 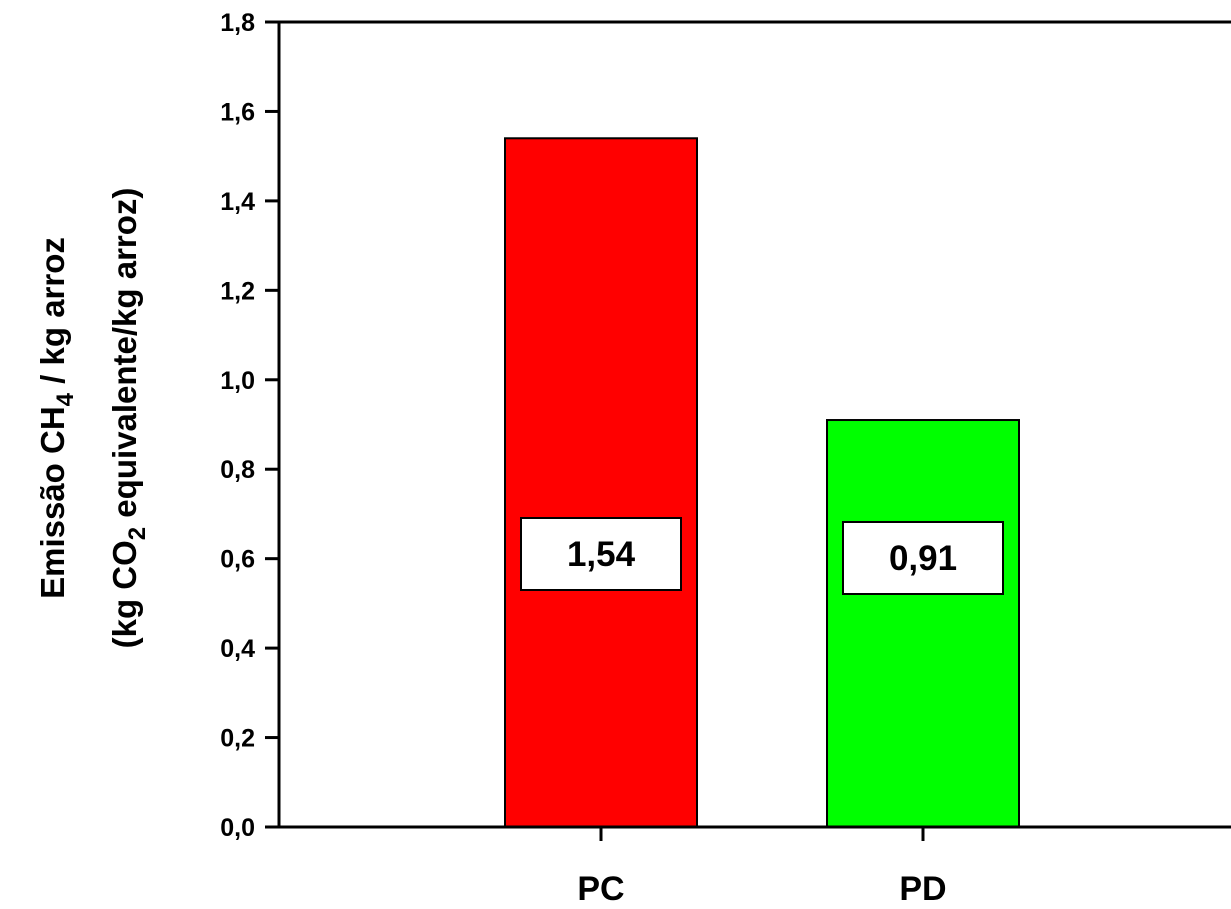 What do you see at coordinates (124, 594) in the screenshot?
I see `y-axis-title-line2-main: (kg CO` at bounding box center [124, 594].